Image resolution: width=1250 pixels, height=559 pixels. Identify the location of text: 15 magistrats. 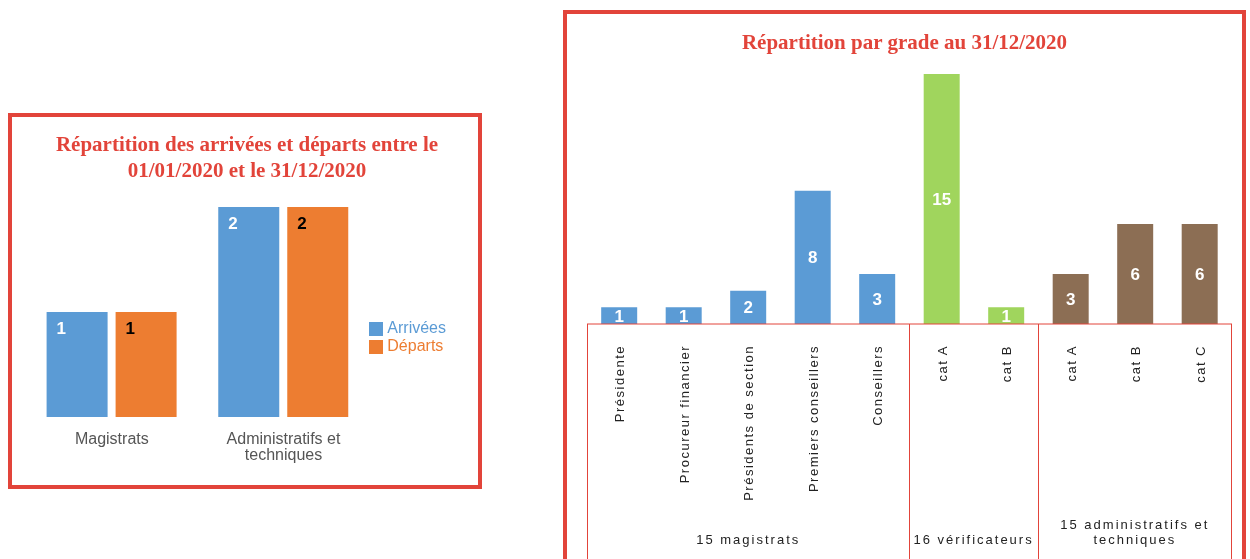
(748, 539).